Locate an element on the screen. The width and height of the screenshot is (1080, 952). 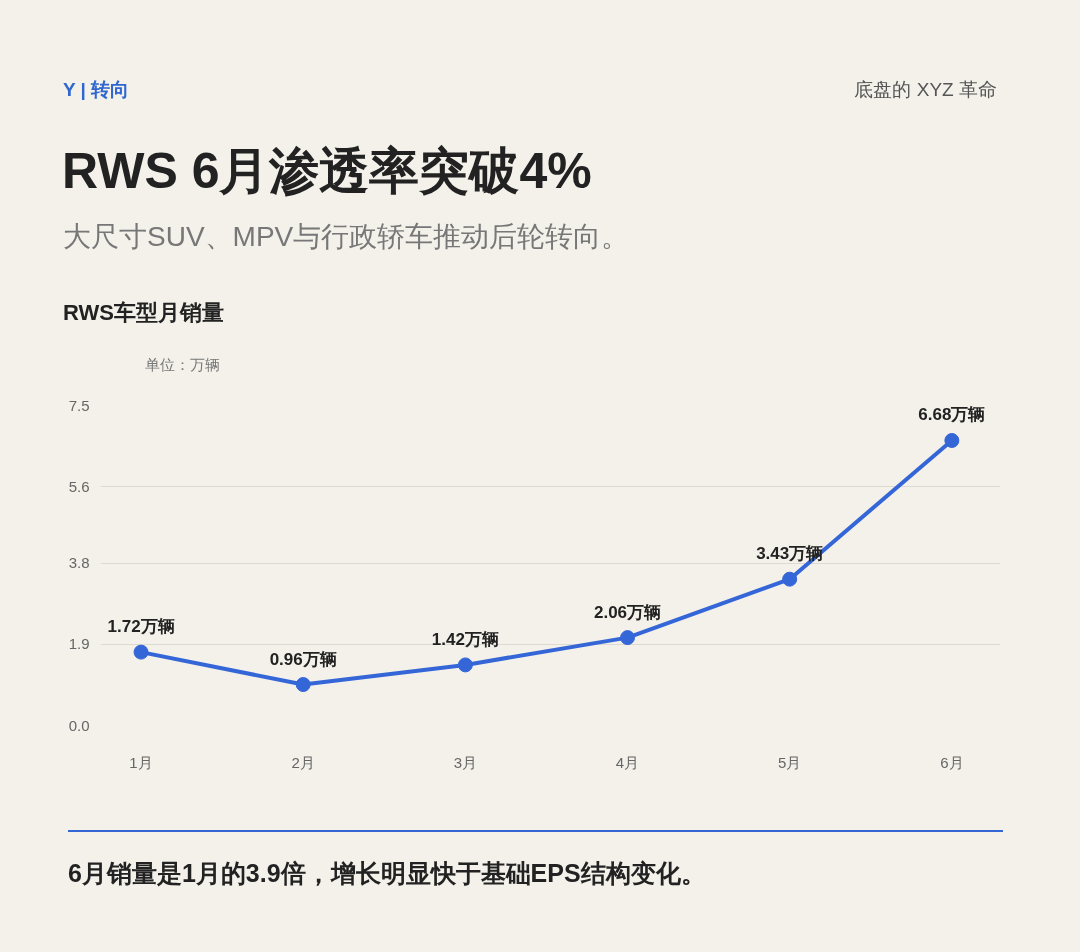
data-label: 1.42万辆 is located at coordinates (465, 639).